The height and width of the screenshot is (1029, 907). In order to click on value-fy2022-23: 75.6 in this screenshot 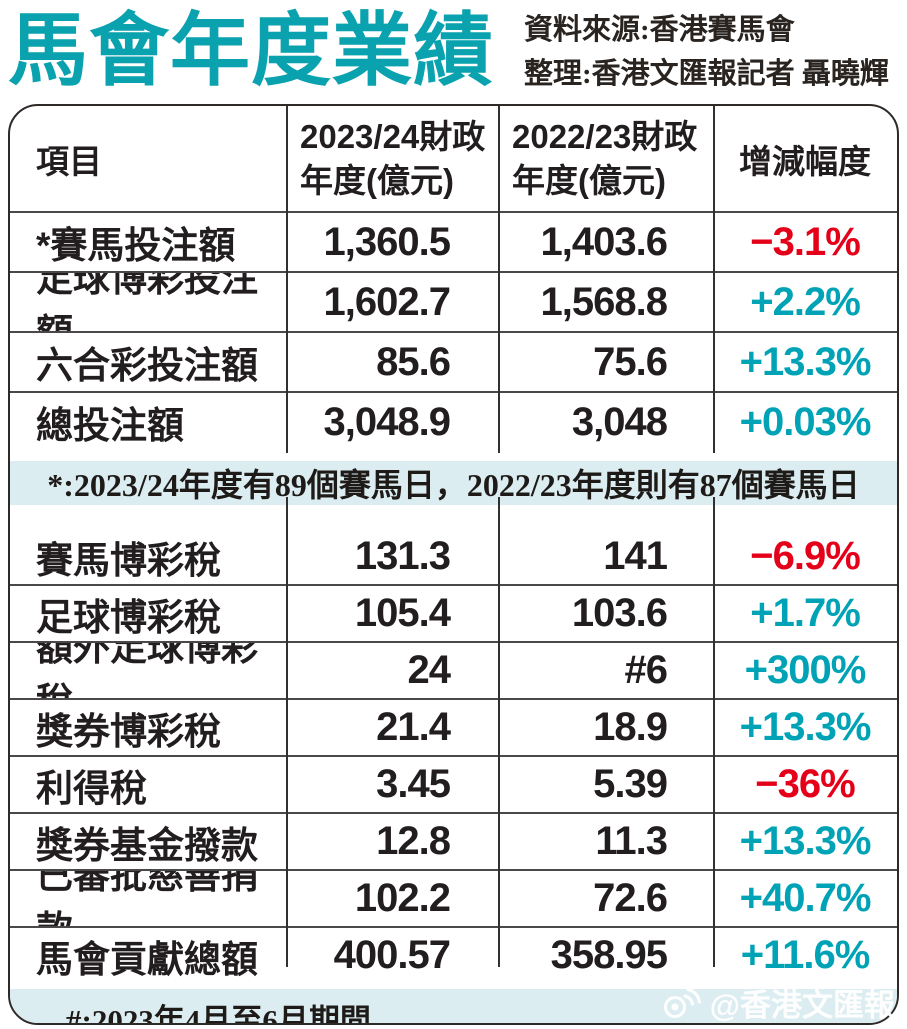, I will do `click(630, 361)`.